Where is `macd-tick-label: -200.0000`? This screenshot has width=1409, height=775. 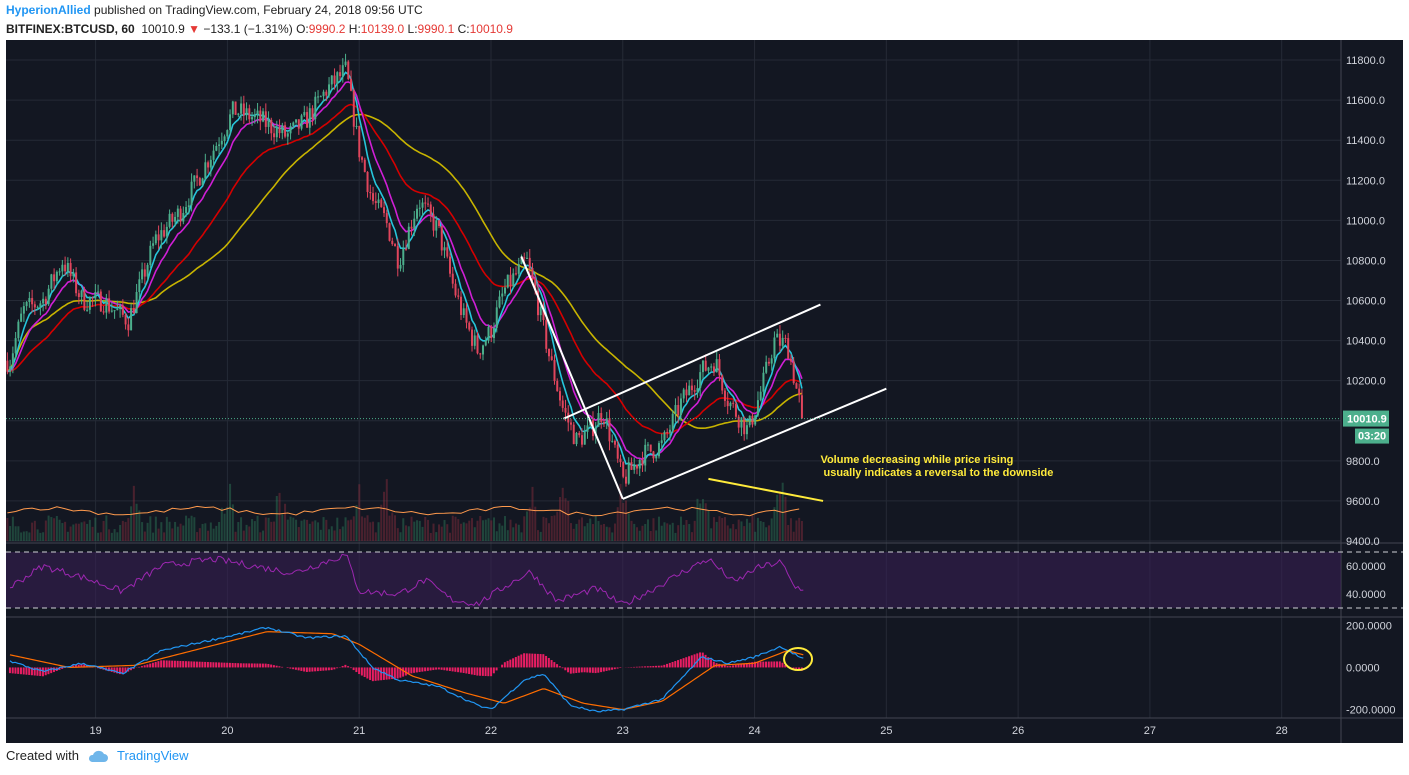 macd-tick-label: -200.0000 is located at coordinates (1371, 711).